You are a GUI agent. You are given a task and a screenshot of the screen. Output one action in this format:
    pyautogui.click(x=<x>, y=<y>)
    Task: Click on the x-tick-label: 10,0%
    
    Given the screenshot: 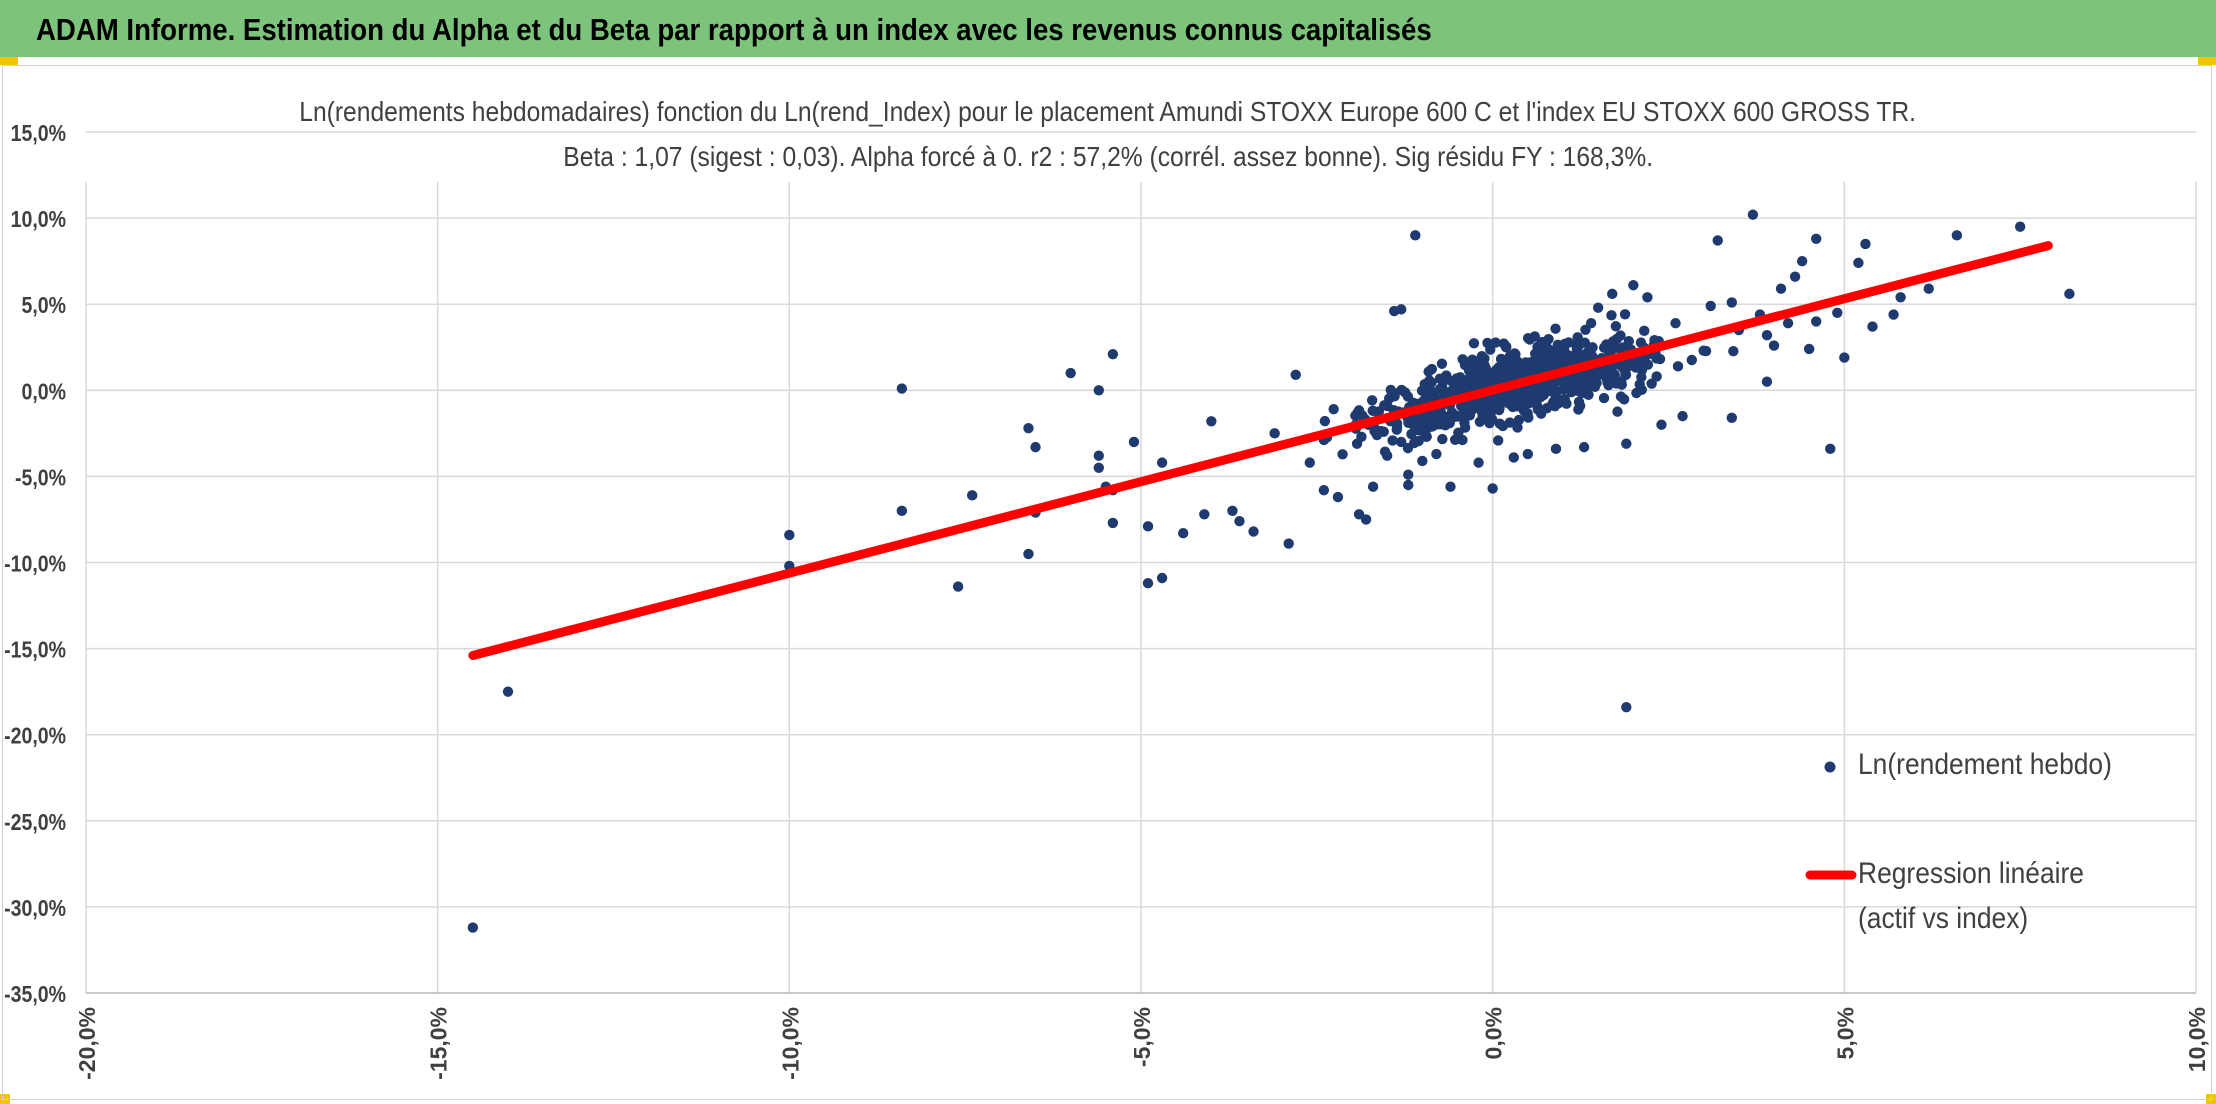 What is the action you would take?
    pyautogui.click(x=2197, y=1039)
    